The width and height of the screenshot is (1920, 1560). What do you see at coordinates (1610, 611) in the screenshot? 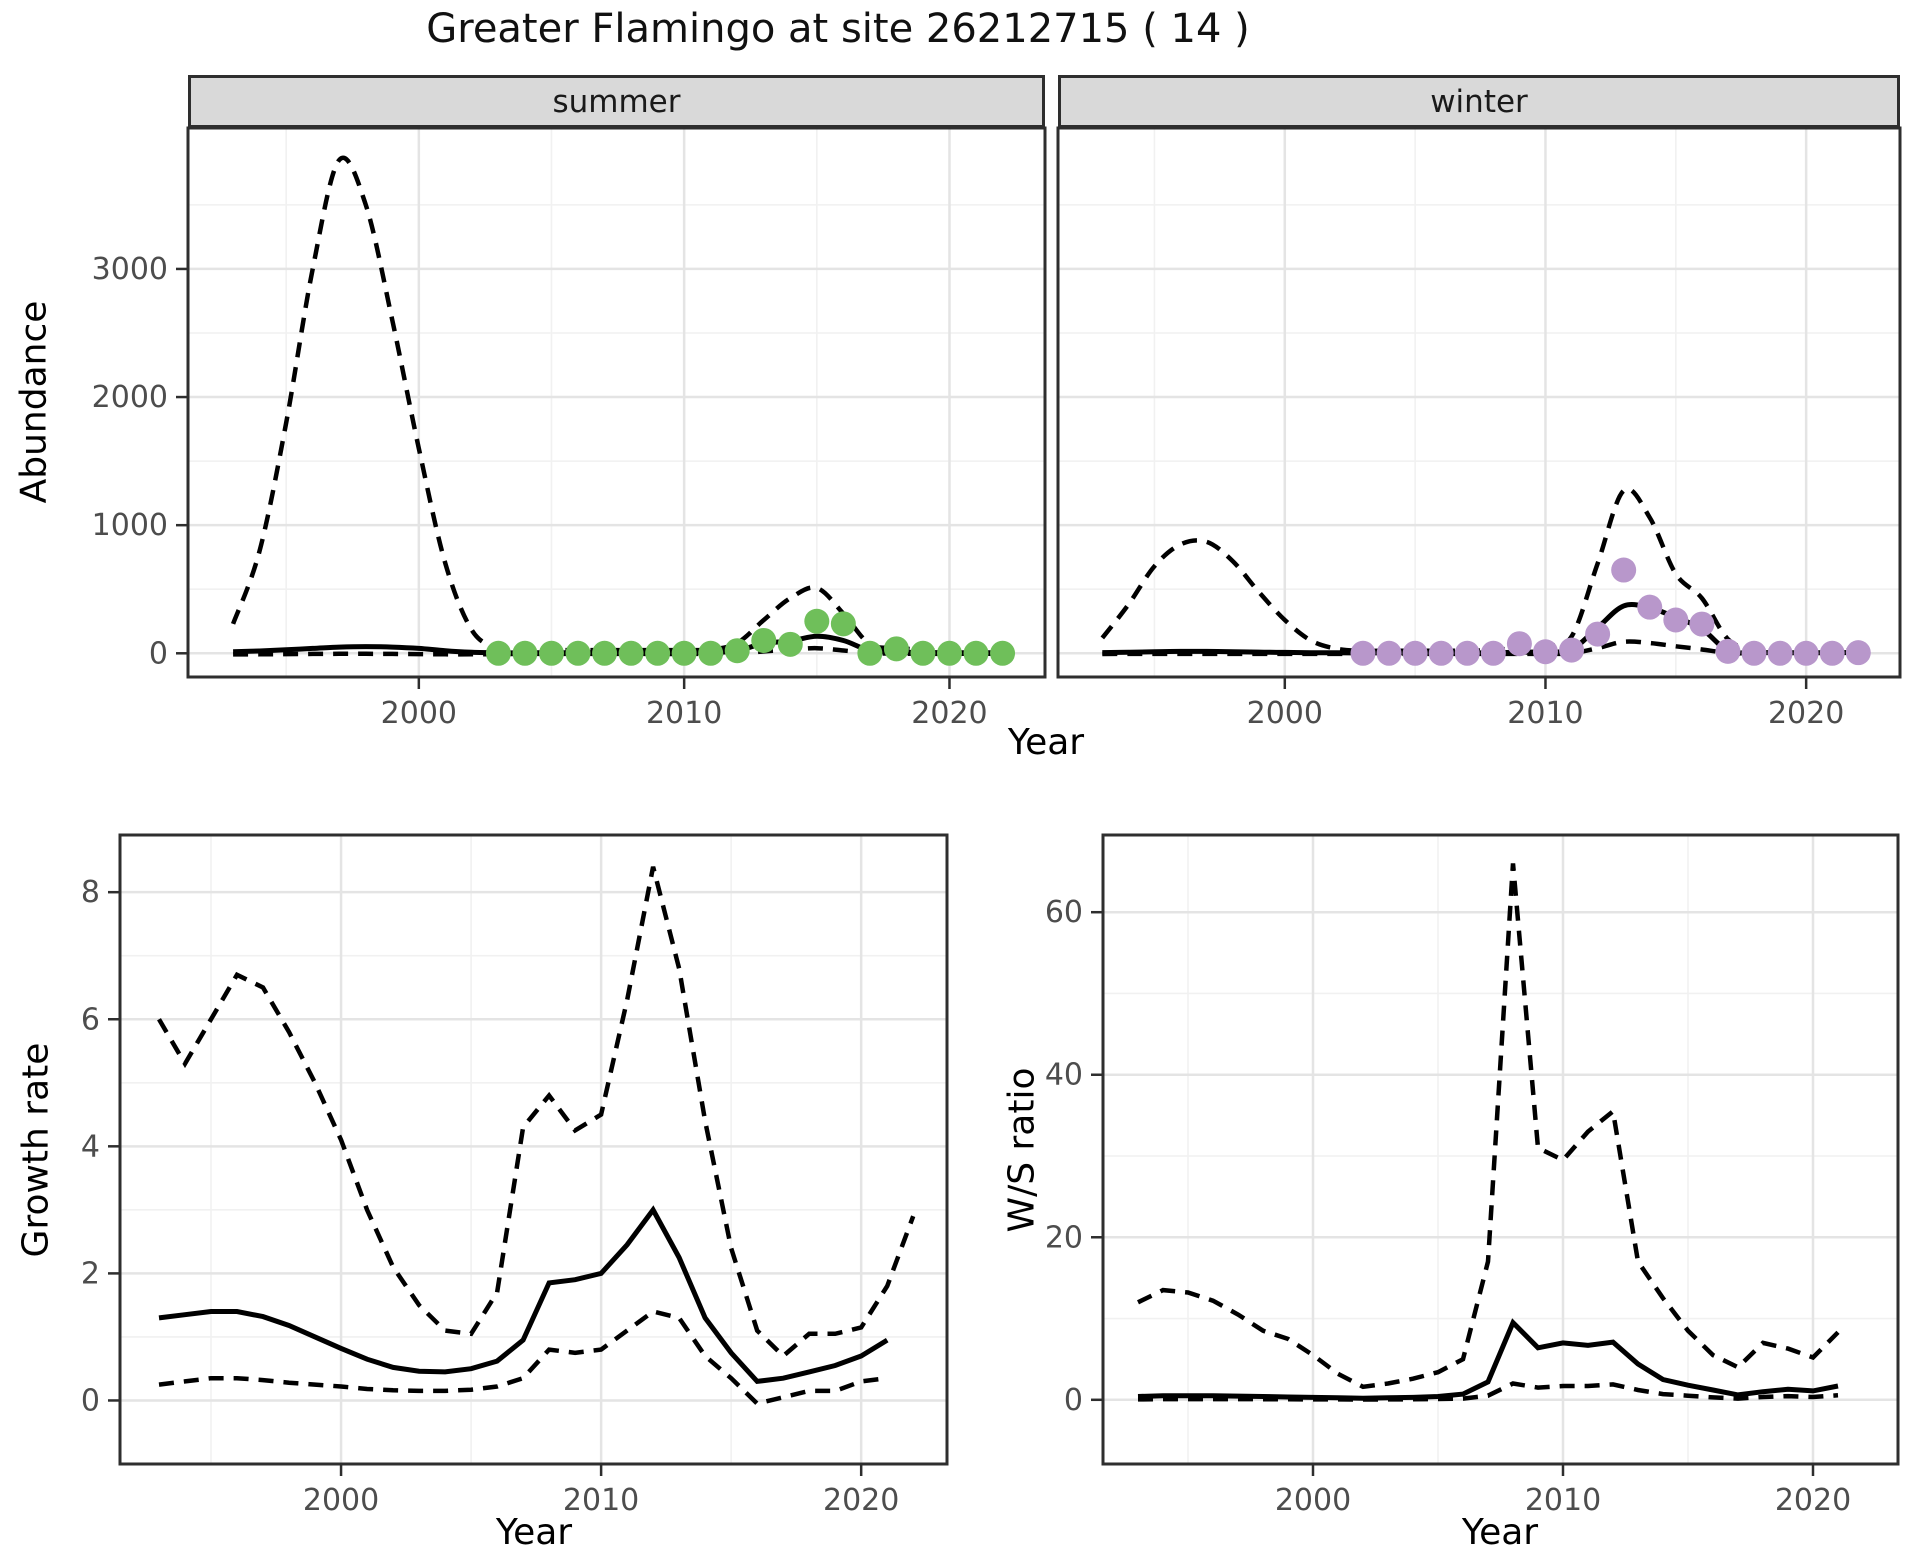
I see `observed_counts_winter` at bounding box center [1610, 611].